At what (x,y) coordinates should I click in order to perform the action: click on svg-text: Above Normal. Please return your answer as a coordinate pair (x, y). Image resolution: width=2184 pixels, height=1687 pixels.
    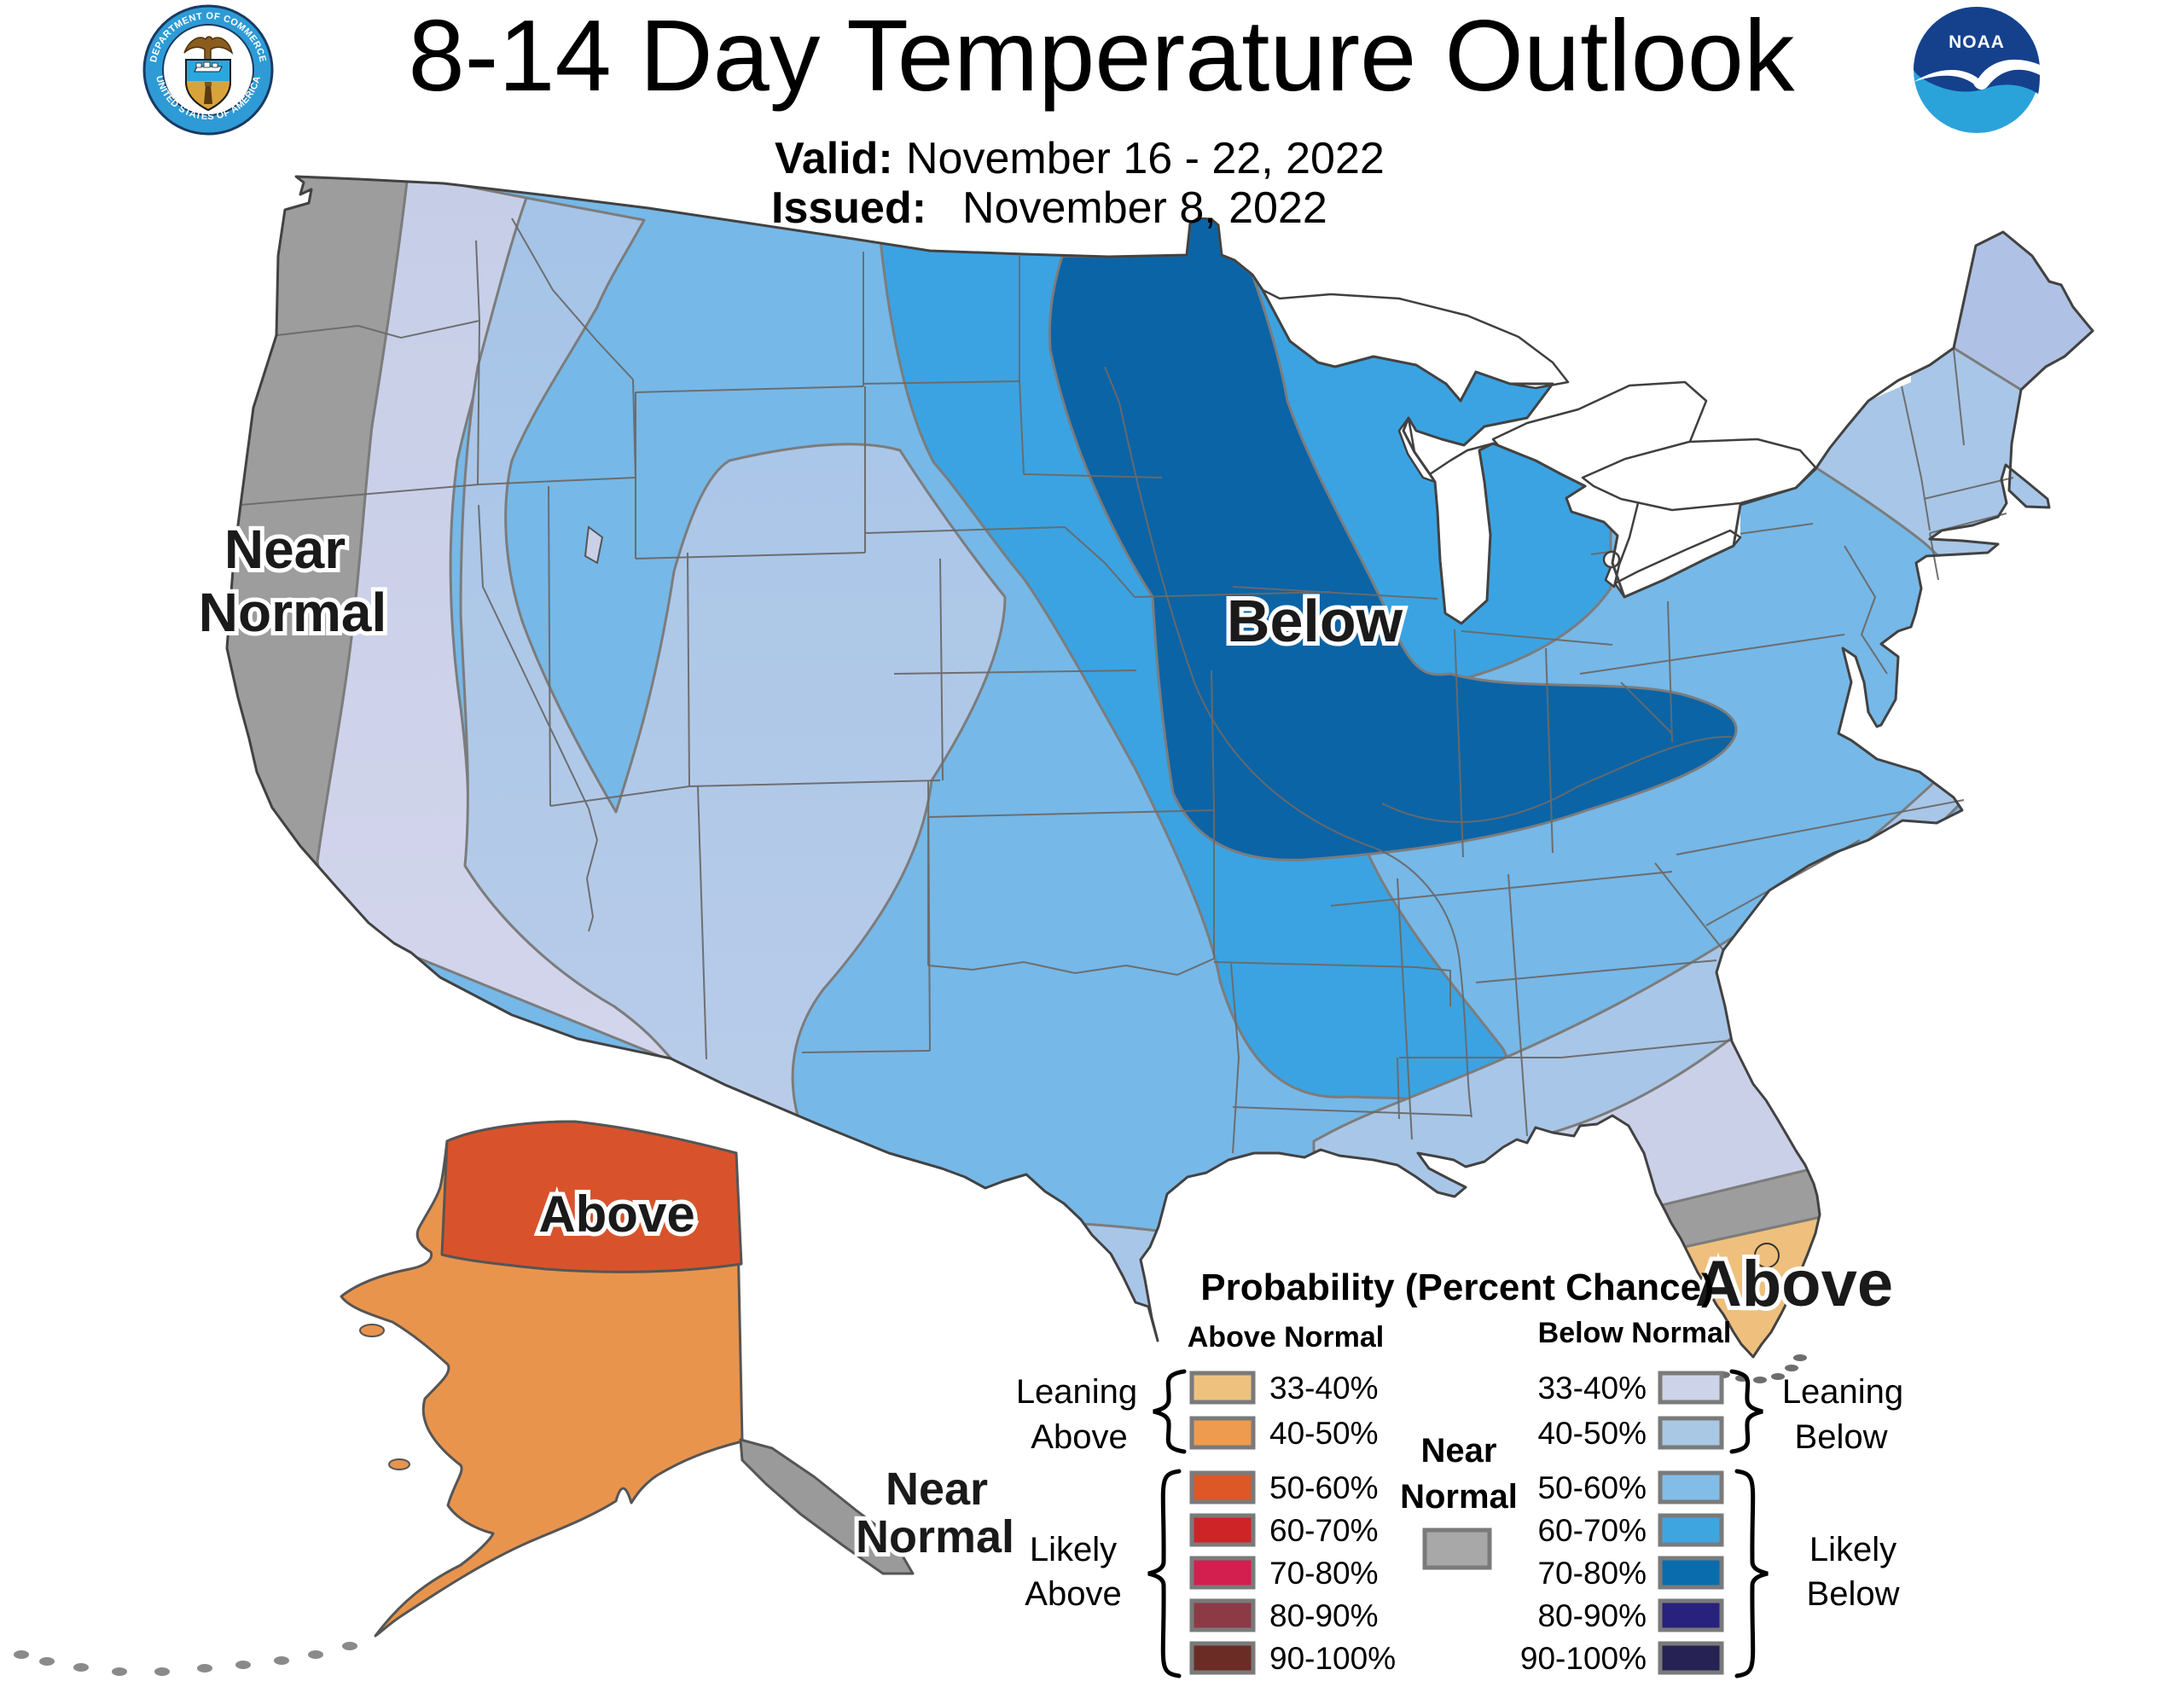
    Looking at the image, I should click on (1286, 1338).